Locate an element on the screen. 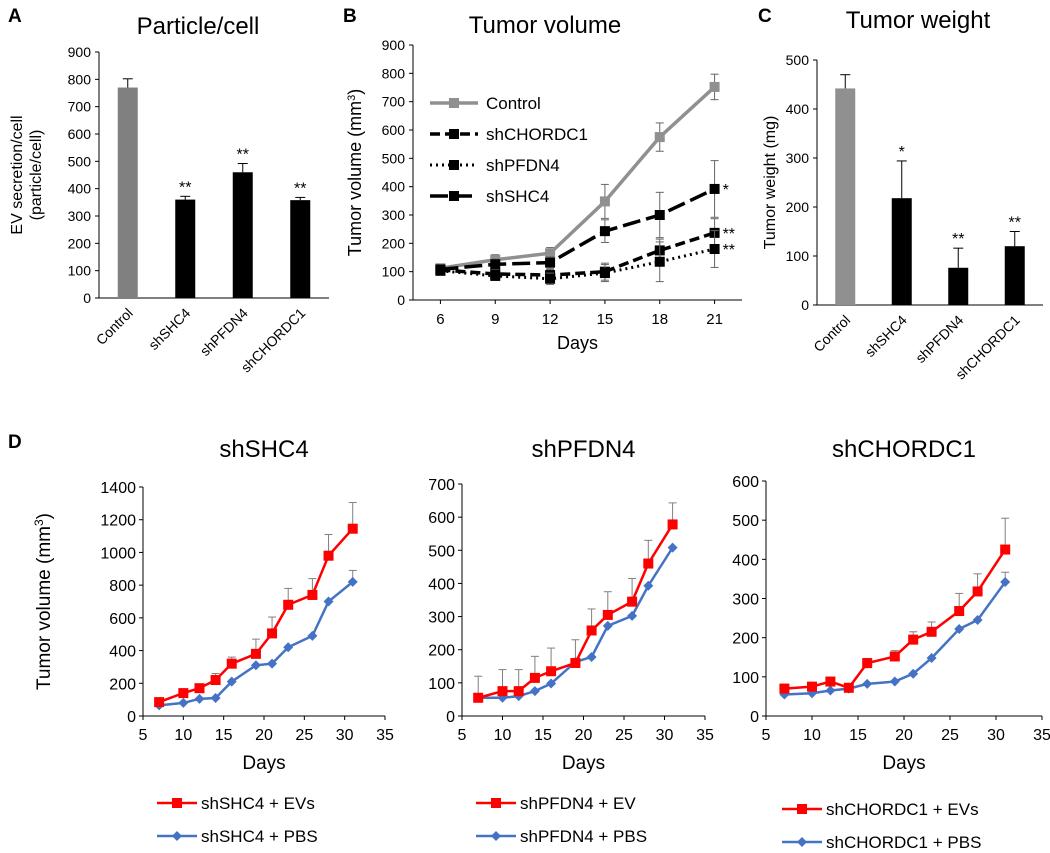 Image resolution: width=1050 pixels, height=853 pixels. x-tick-label: shSHC4 is located at coordinates (169, 329).